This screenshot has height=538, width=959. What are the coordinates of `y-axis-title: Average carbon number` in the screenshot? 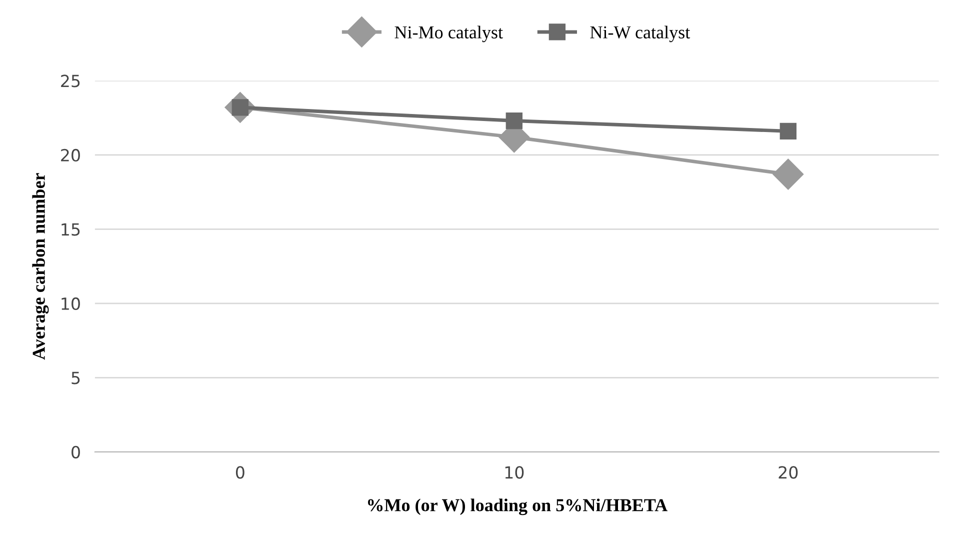 It's located at (40, 266).